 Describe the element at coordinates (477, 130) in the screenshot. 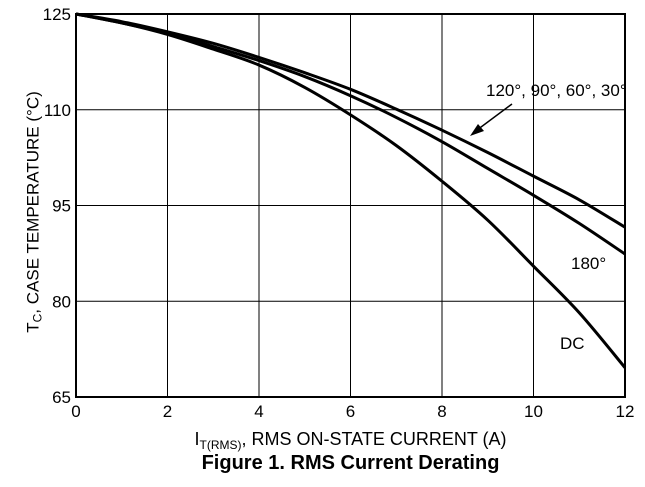

I see `annotation-arrowhead` at that location.